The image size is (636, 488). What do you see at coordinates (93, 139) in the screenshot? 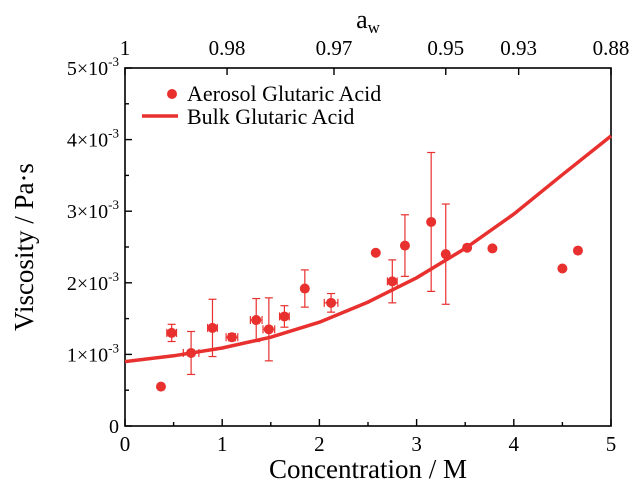
I see `y-tick-label: 4×10⁻³` at bounding box center [93, 139].